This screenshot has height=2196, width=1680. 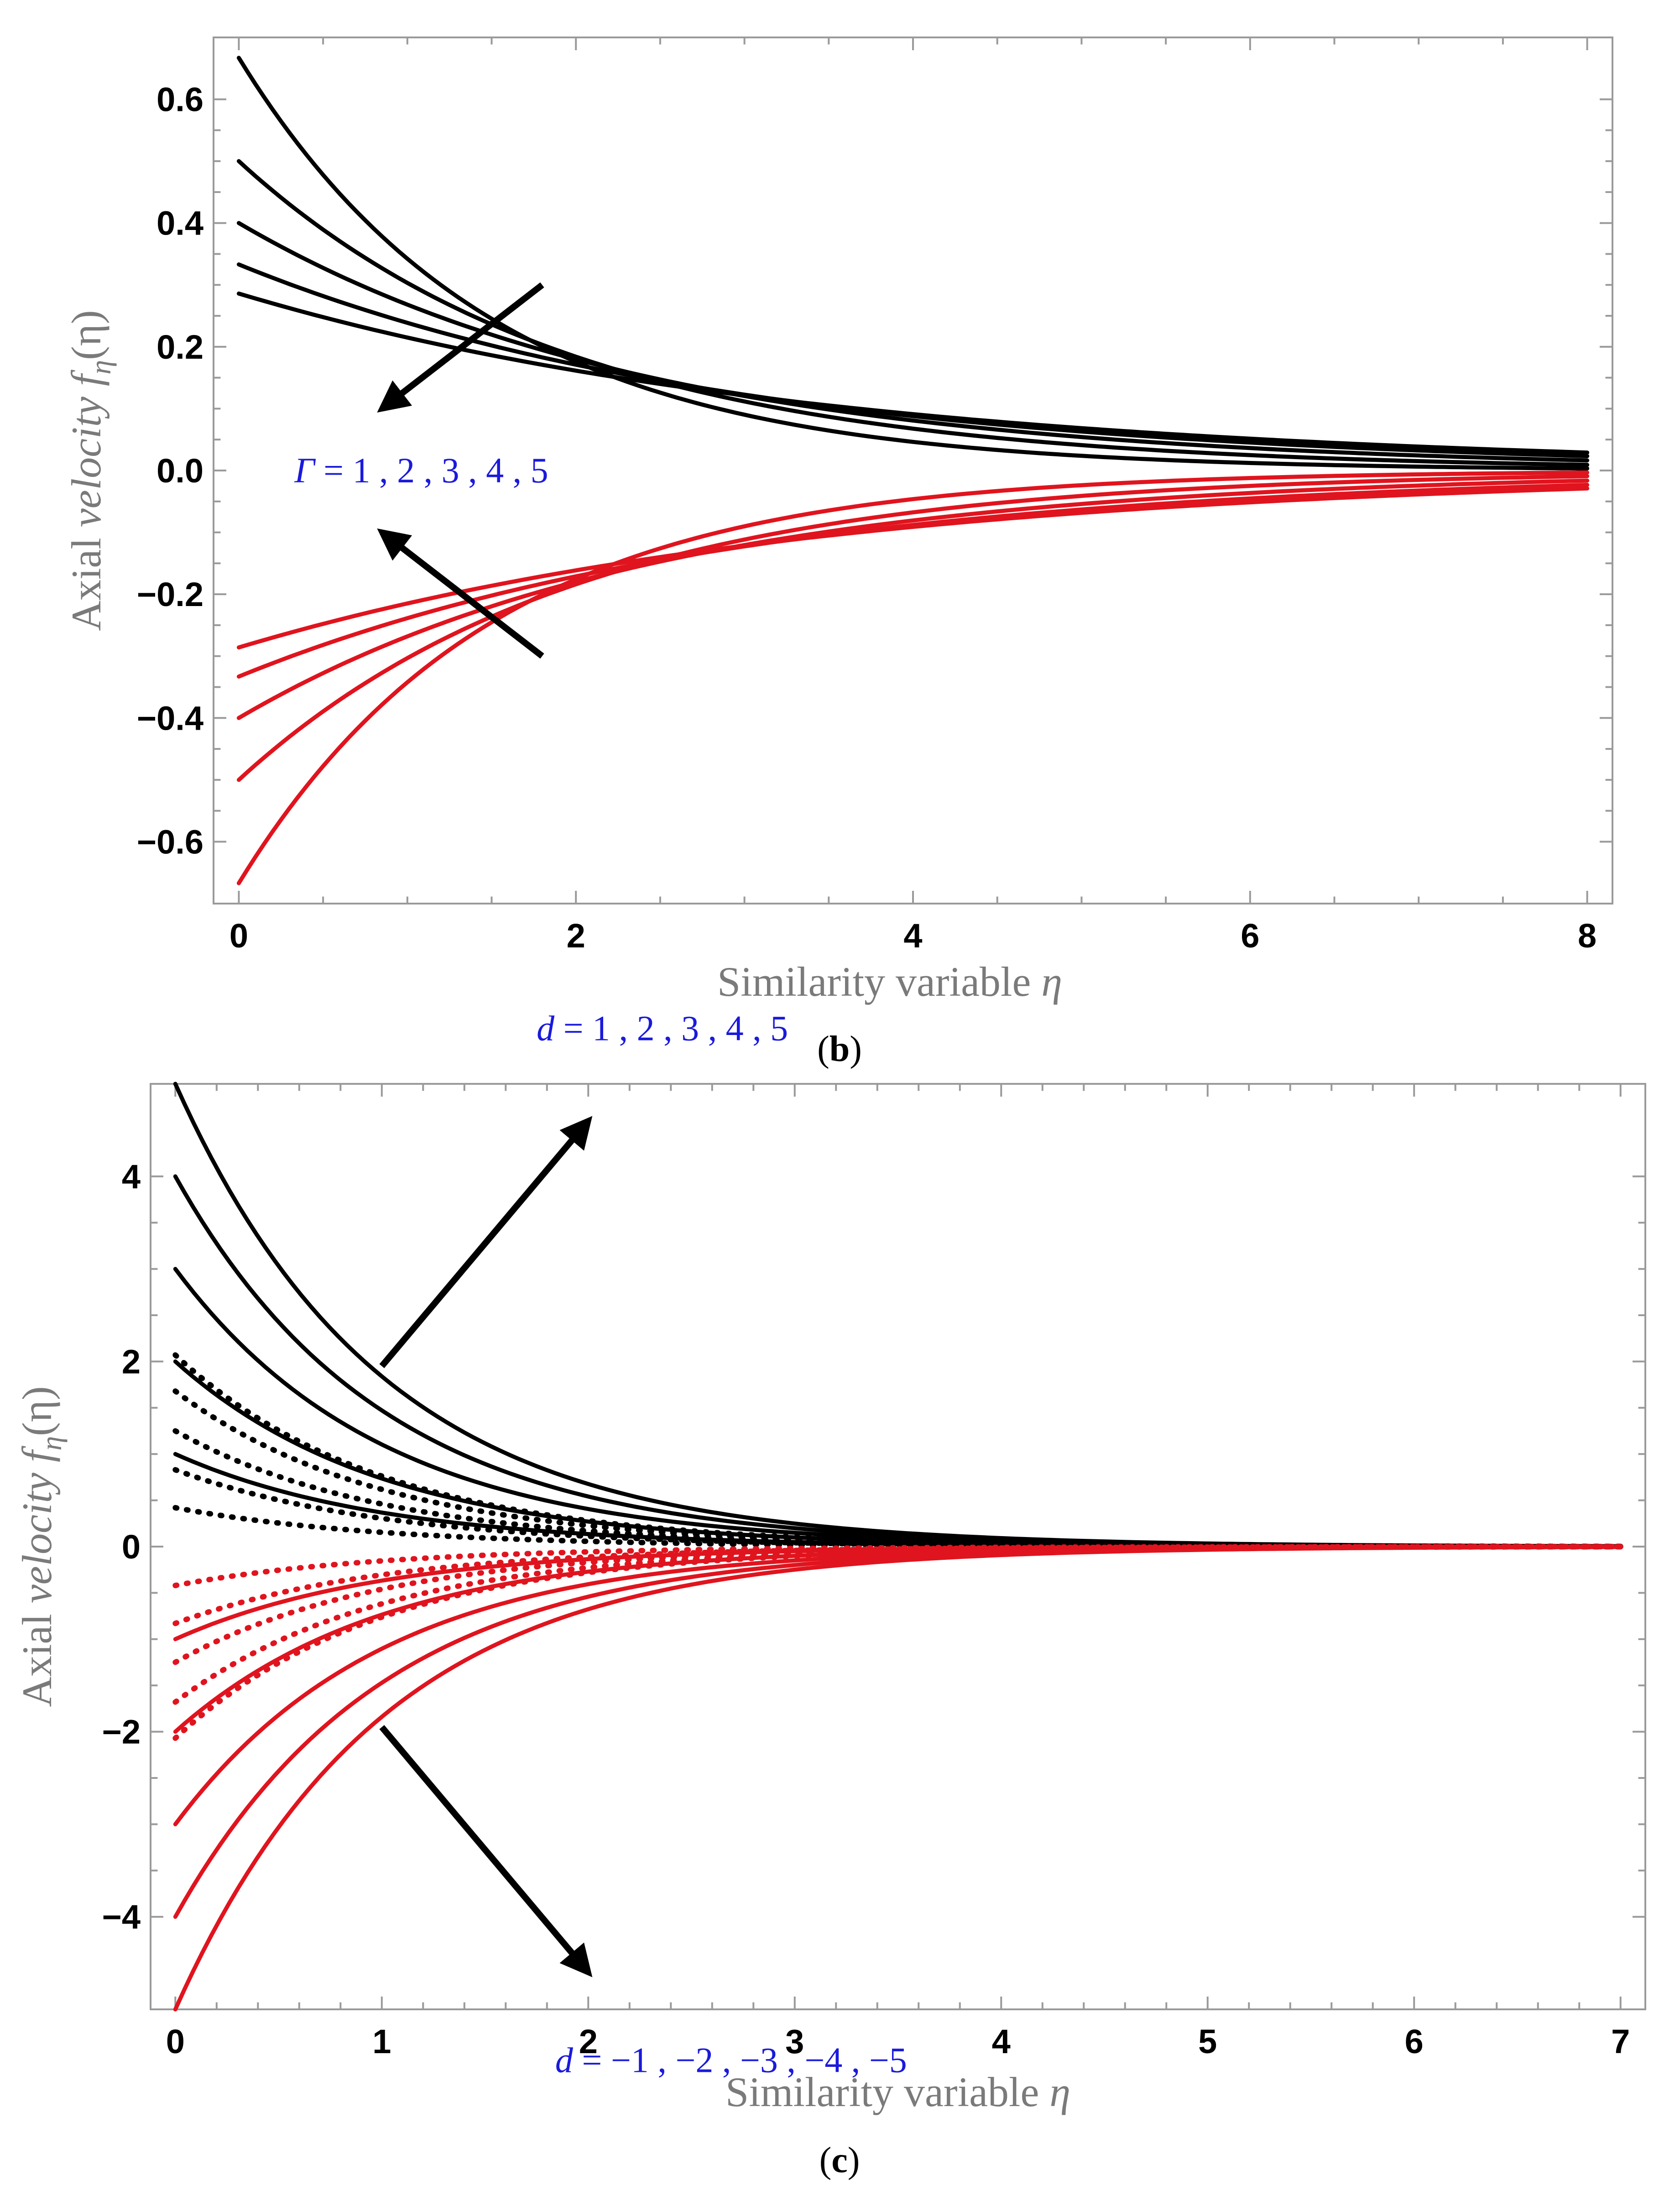 What do you see at coordinates (132, 1361) in the screenshot?
I see `y-tick-label-c-3: 2` at bounding box center [132, 1361].